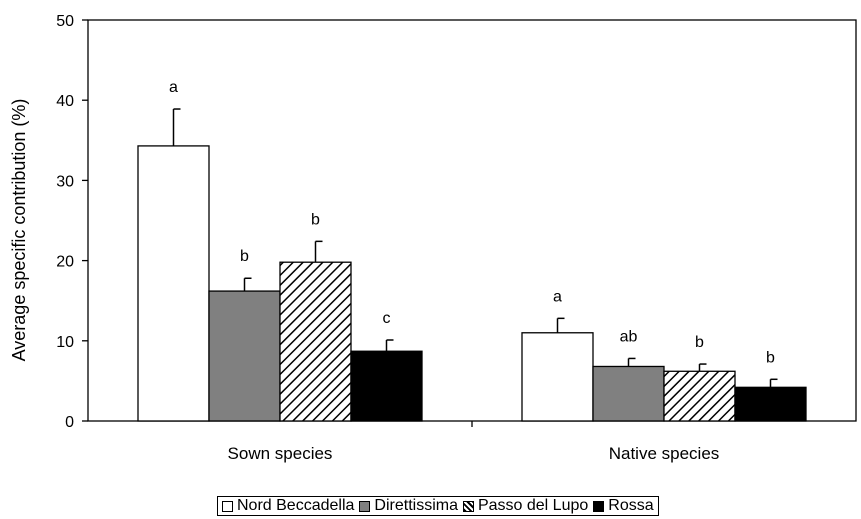 The height and width of the screenshot is (519, 861). I want to click on y-tick-label: 30, so click(65, 181).